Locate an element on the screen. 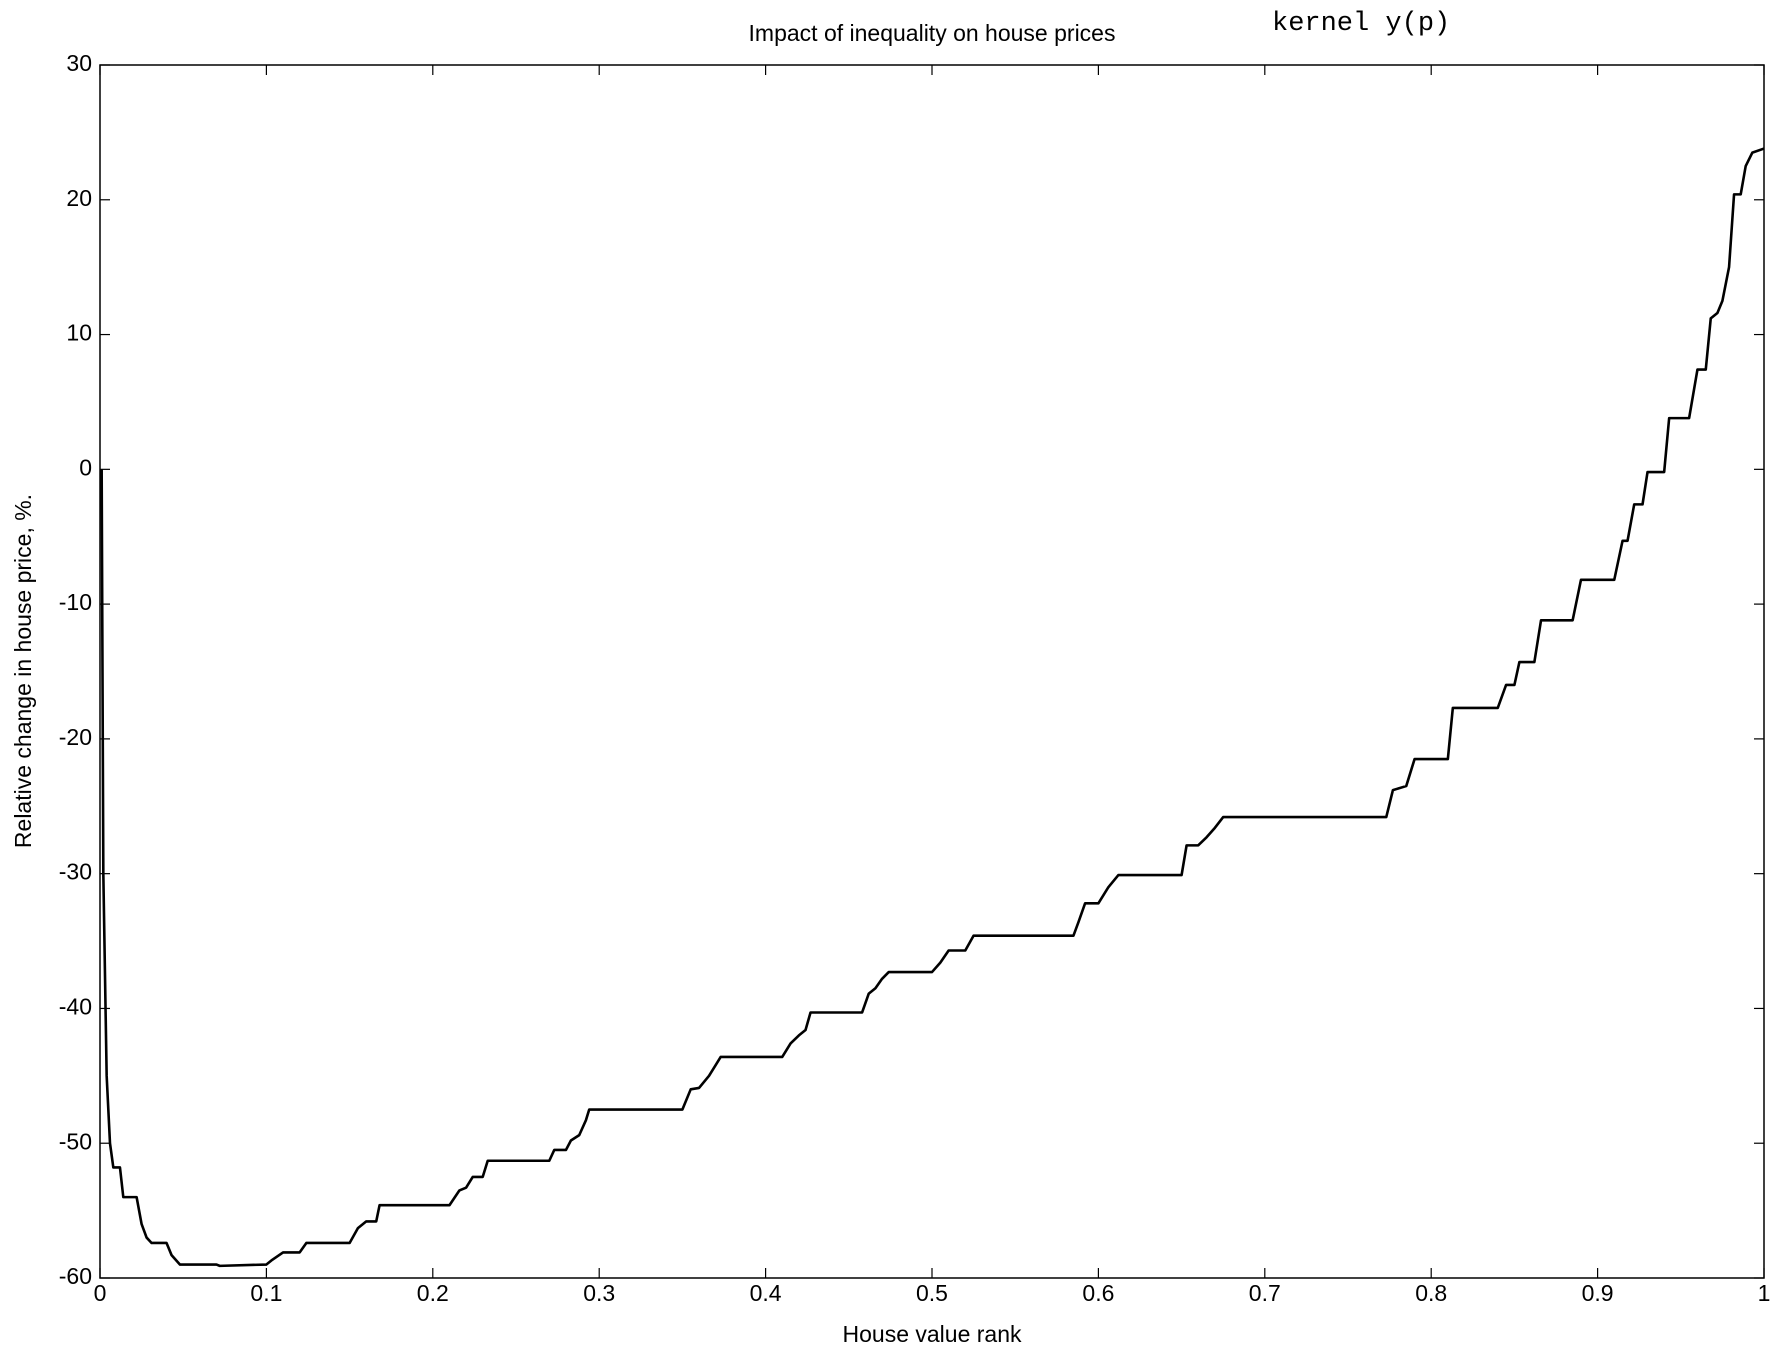 This screenshot has width=1781, height=1352. x-tick-label: 0.3 is located at coordinates (599, 1293).